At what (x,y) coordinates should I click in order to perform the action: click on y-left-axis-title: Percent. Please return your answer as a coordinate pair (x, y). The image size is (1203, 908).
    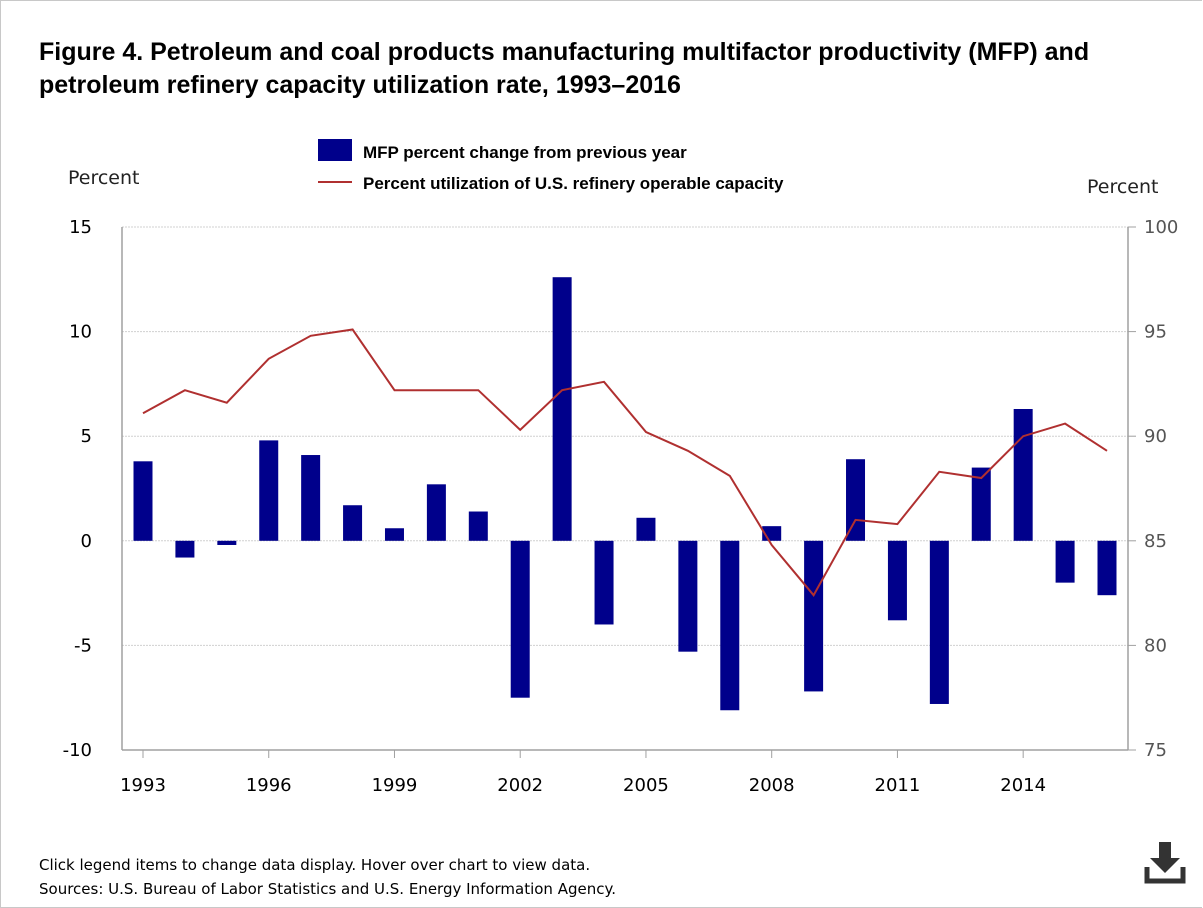
    Looking at the image, I should click on (104, 178).